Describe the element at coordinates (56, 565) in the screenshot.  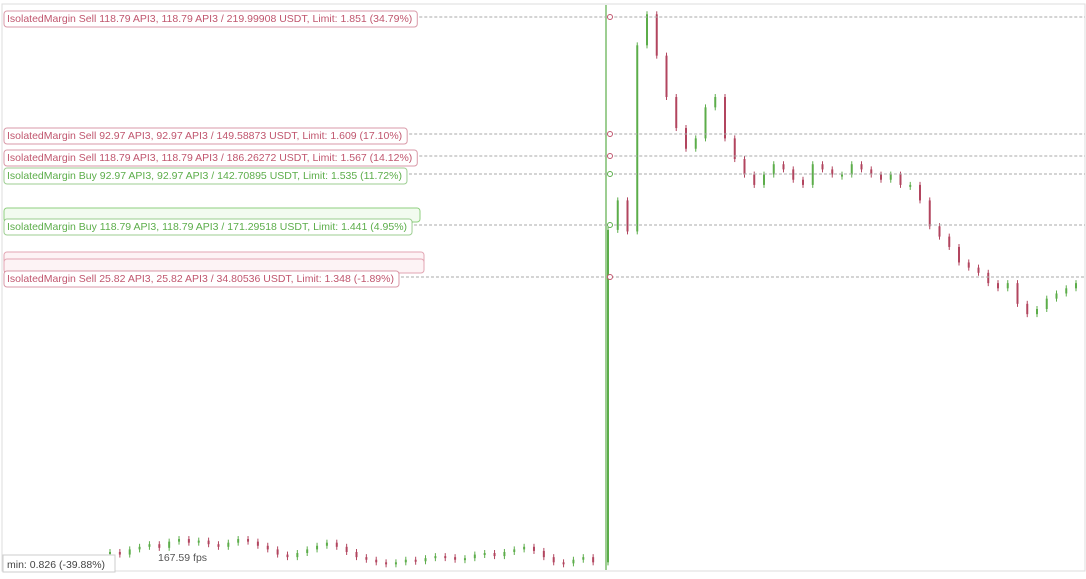
I see `min-label: min: 0.826 (-39.88%)` at that location.